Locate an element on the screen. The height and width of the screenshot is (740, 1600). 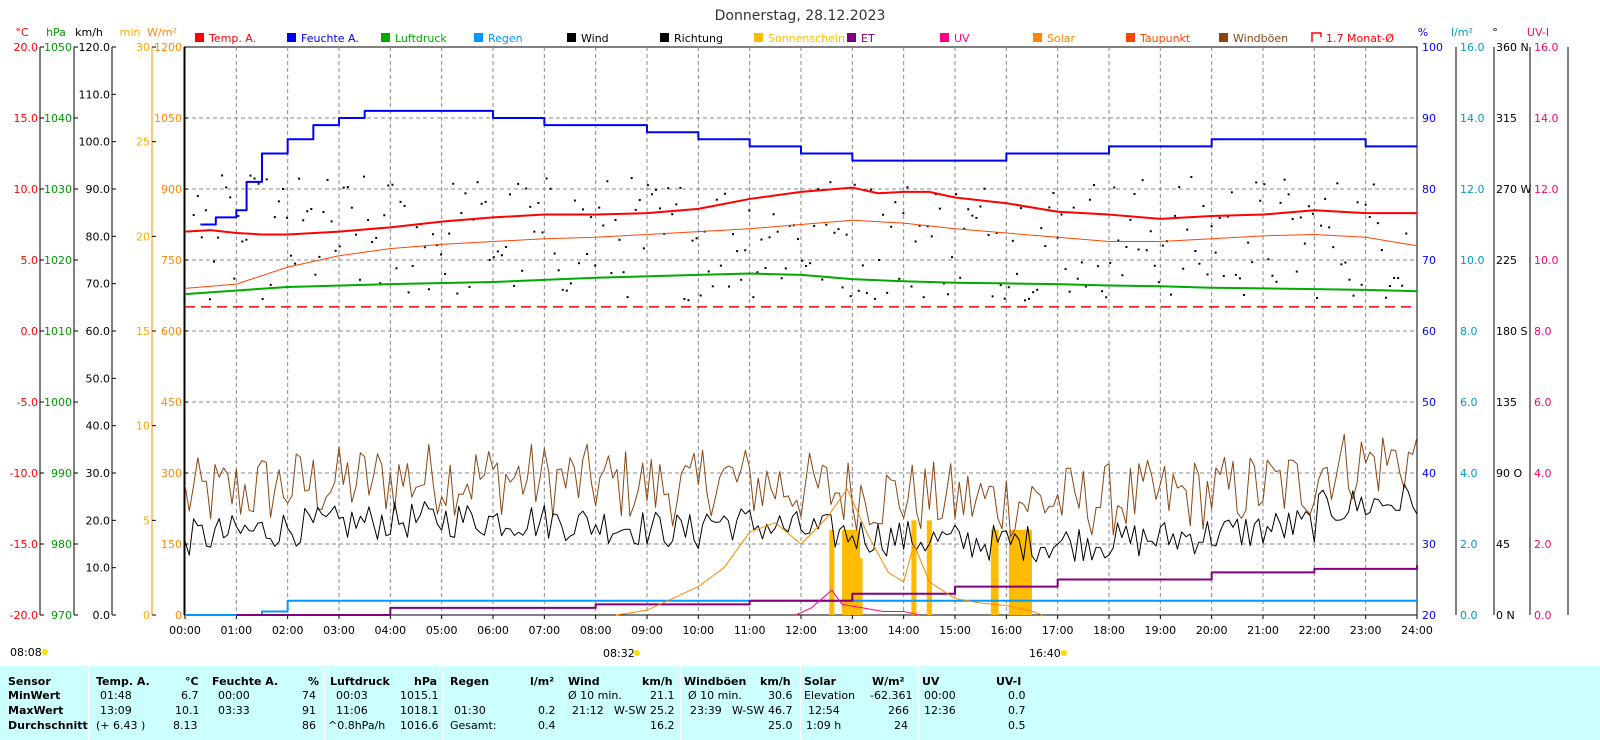
wind-max-dir: W-SW is located at coordinates (630, 710).